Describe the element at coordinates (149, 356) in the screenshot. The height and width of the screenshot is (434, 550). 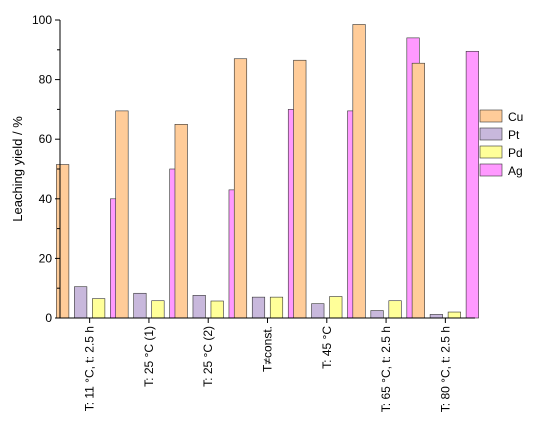
I see `x-tick-label-2: T: 25 °C (1)` at that location.